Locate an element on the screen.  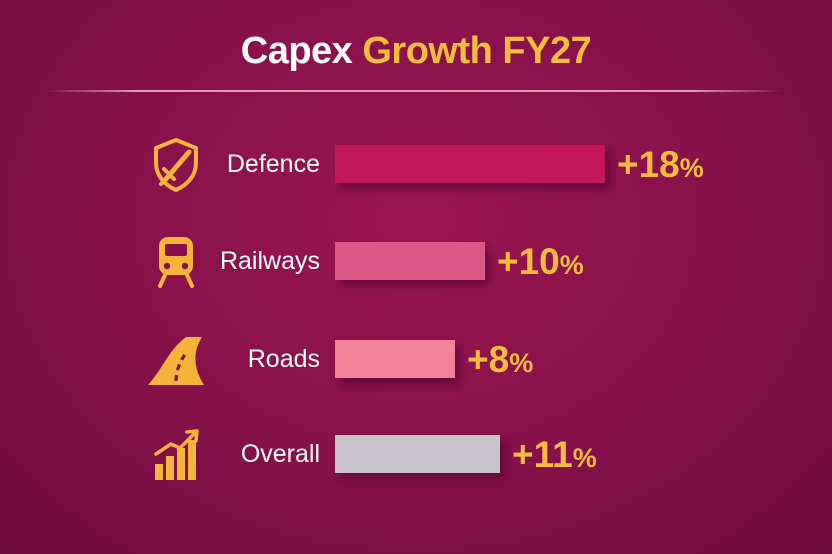
road-icon is located at coordinates (176, 361).